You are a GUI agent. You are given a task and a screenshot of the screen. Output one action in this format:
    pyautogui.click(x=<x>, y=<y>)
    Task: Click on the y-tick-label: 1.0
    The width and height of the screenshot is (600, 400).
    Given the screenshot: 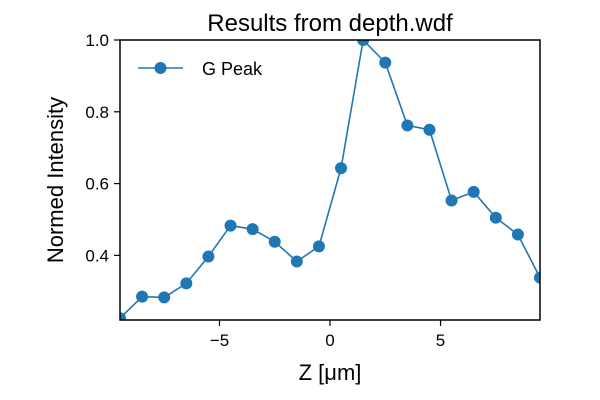 What is the action you would take?
    pyautogui.click(x=97, y=40)
    